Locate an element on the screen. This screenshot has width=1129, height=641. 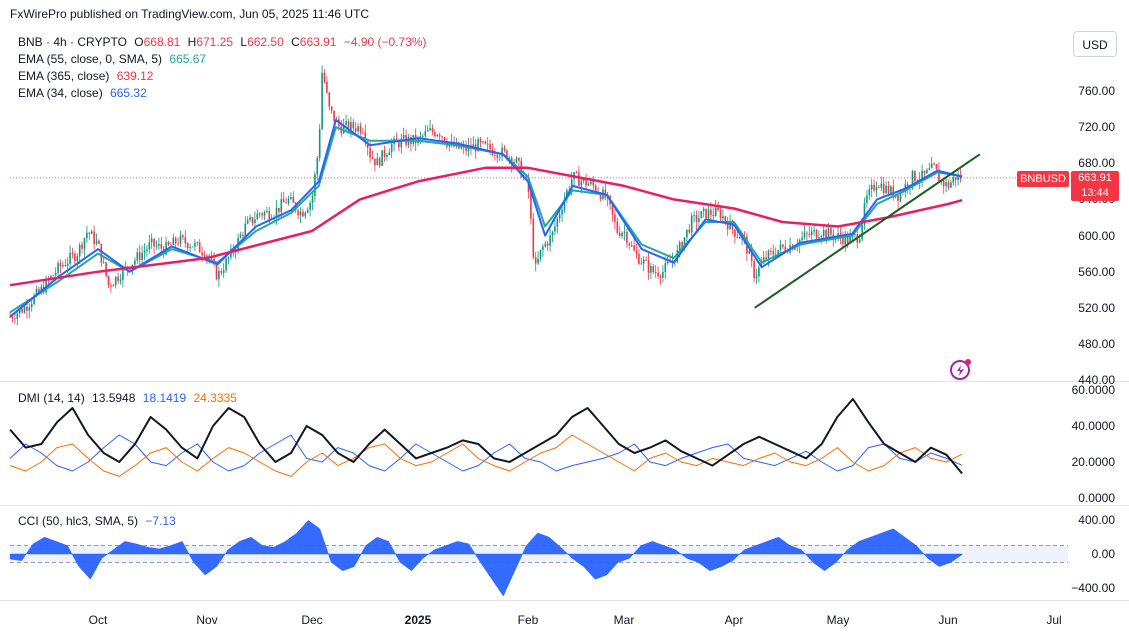
ema365-row: EMA (365, close) 639.12 is located at coordinates (224, 76).